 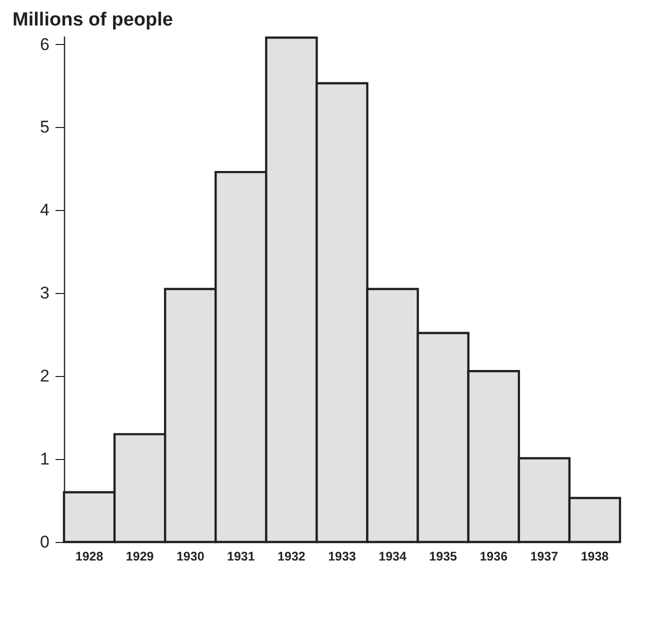 What do you see at coordinates (45, 293) in the screenshot?
I see `y-tick-label: 3` at bounding box center [45, 293].